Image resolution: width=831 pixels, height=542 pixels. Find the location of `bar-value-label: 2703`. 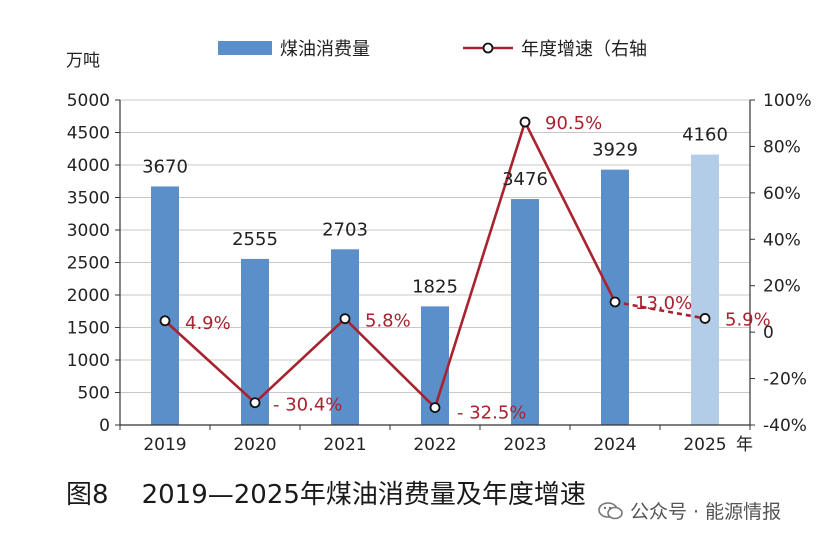

bar-value-label: 2703 is located at coordinates (345, 229).